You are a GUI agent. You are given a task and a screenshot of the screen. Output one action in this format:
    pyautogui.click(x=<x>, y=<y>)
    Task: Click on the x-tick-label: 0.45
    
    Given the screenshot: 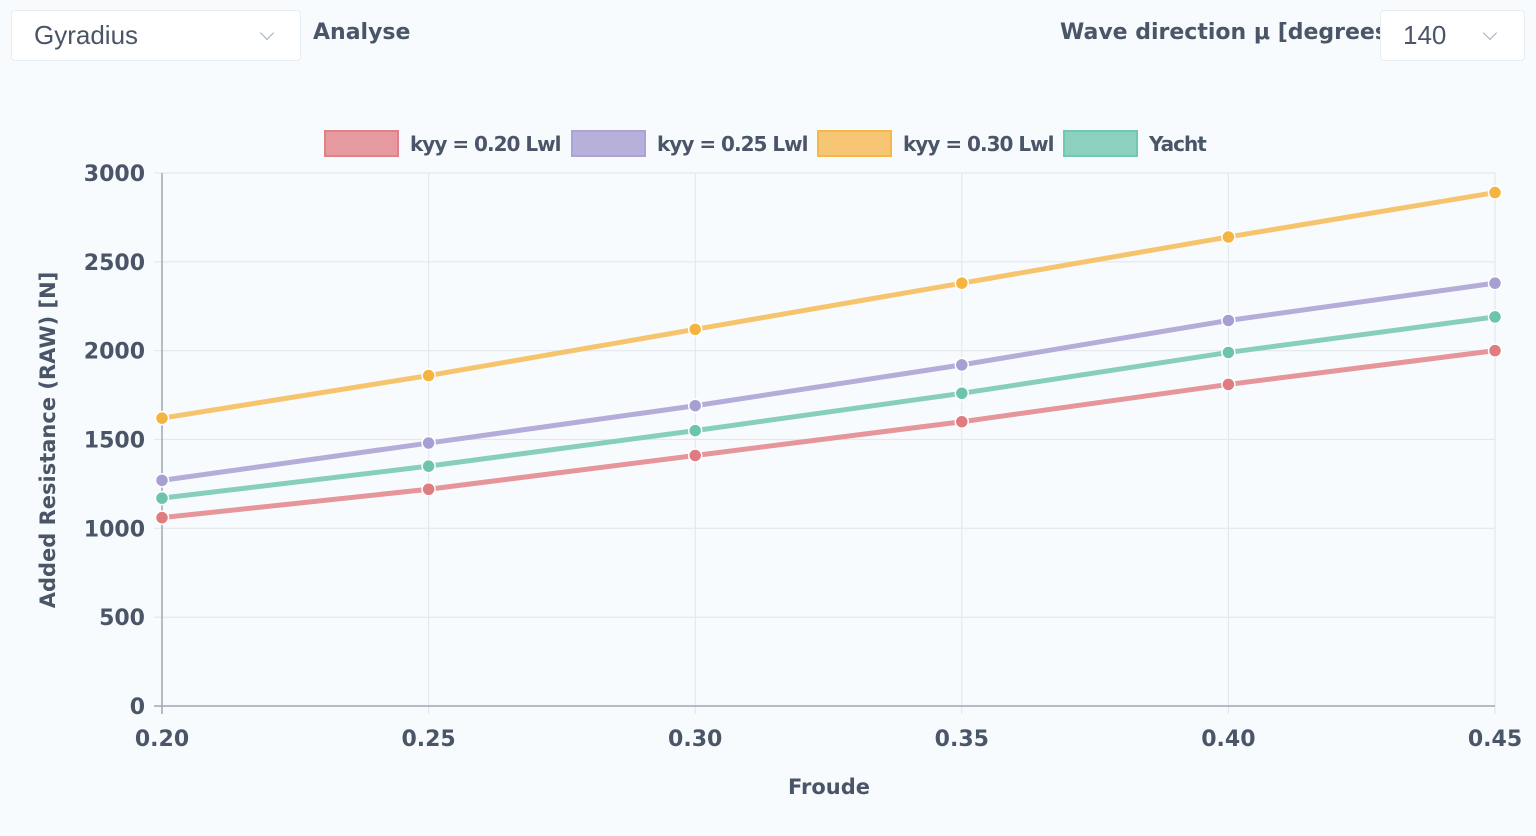 What is the action you would take?
    pyautogui.click(x=1495, y=739)
    